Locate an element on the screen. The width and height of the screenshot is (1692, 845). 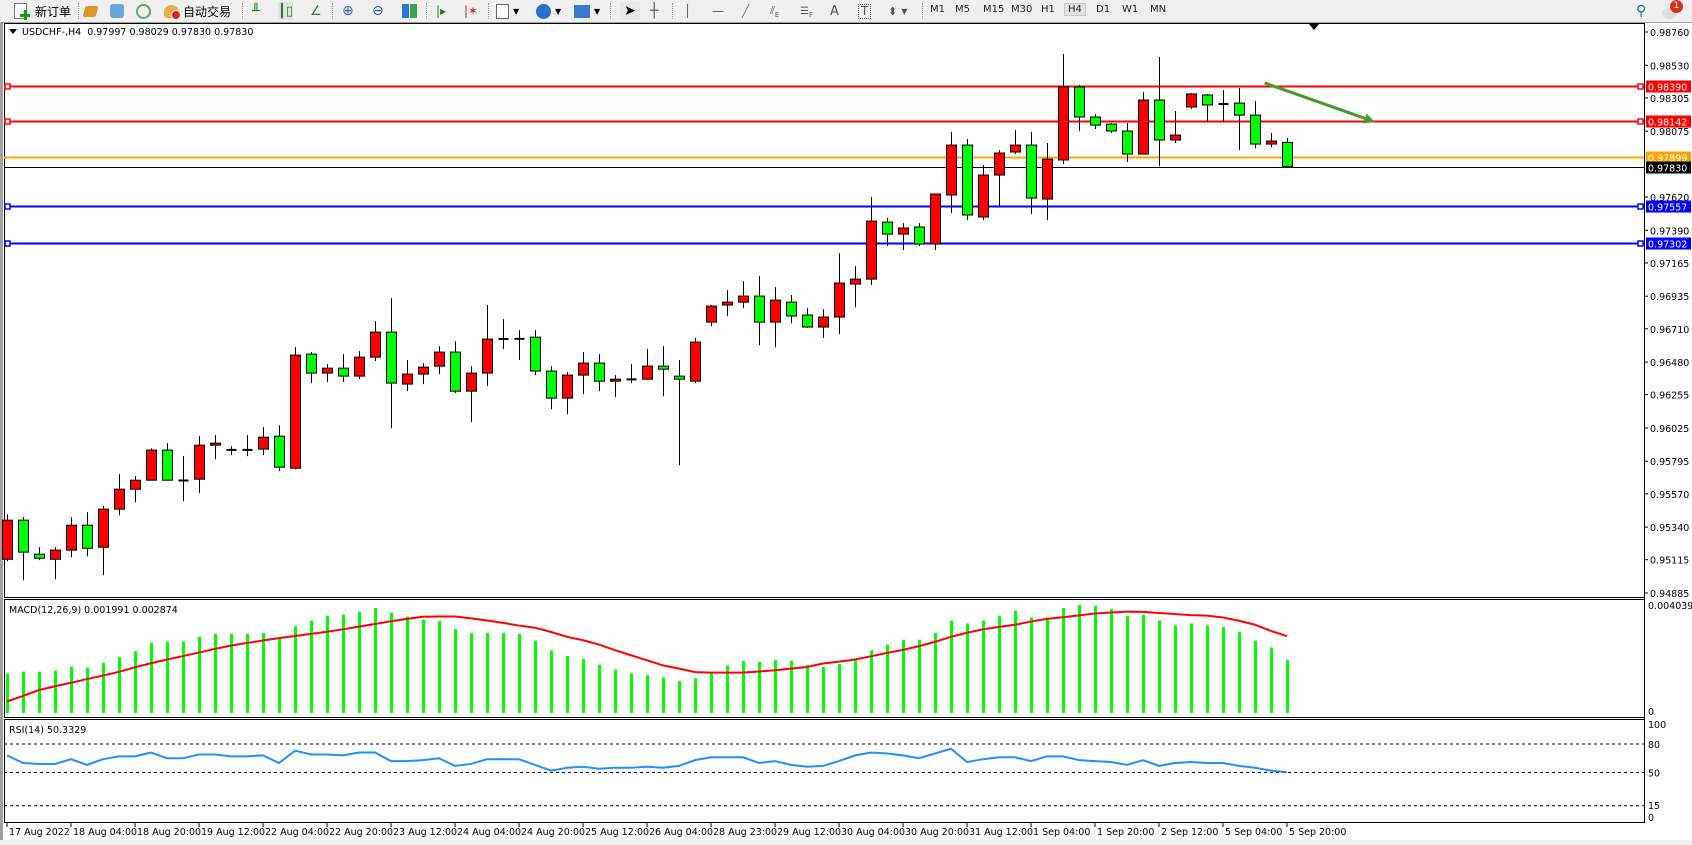
zoom-in-button: ⊕ is located at coordinates (348, 11).